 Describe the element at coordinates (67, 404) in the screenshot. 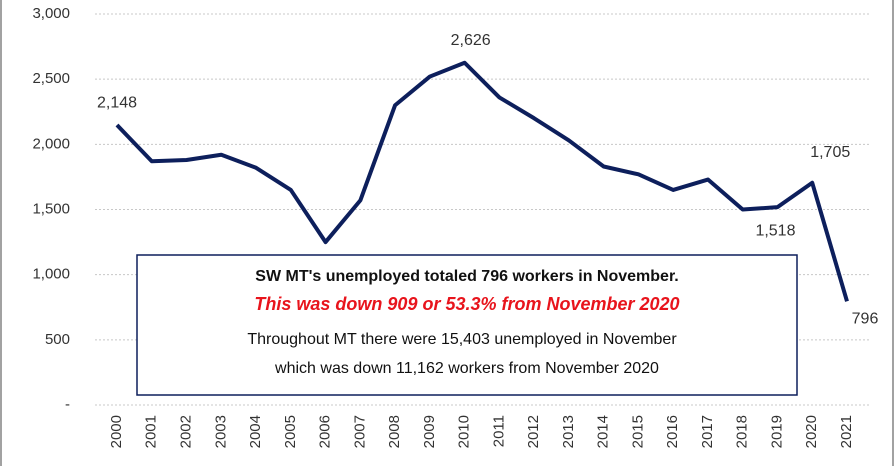

I see `y-tick-label: -` at that location.